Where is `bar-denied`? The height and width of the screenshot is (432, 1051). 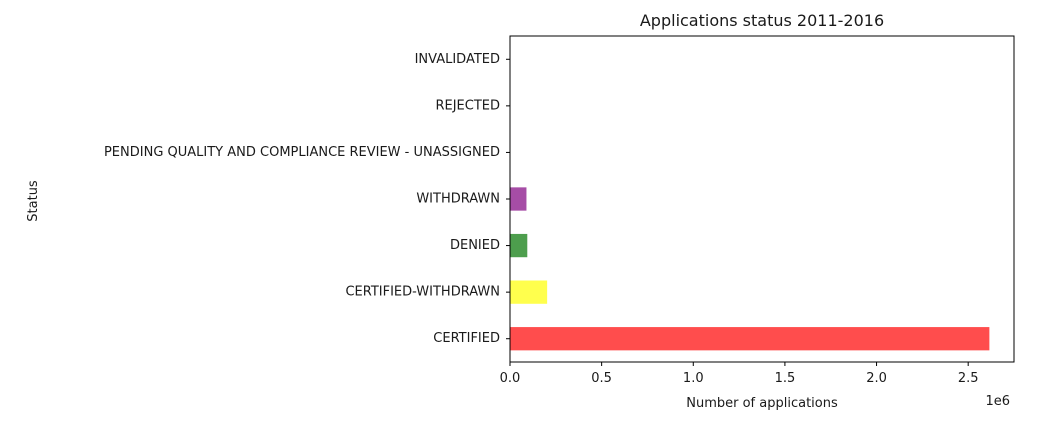 bar-denied is located at coordinates (519, 245).